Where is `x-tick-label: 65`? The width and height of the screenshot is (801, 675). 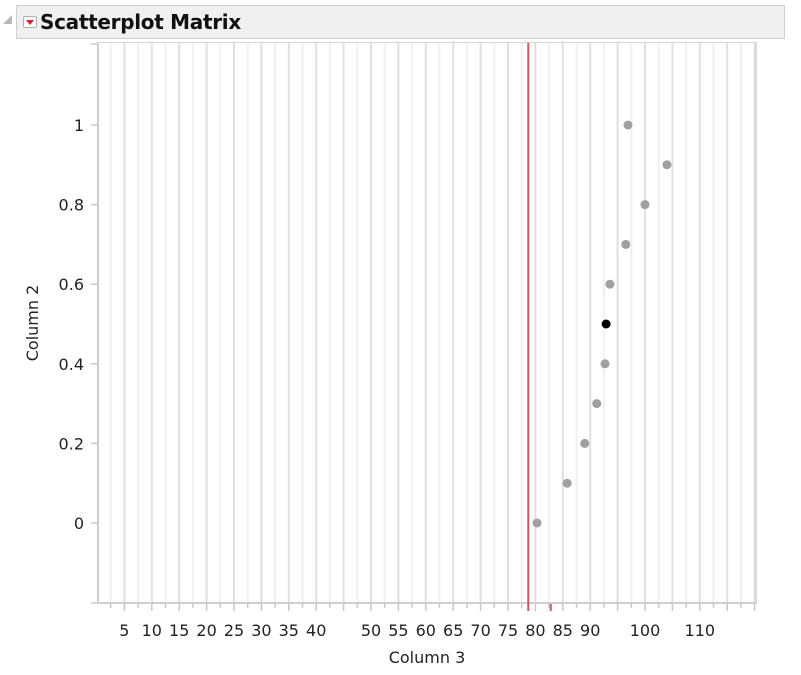
x-tick-label: 65 is located at coordinates (453, 630).